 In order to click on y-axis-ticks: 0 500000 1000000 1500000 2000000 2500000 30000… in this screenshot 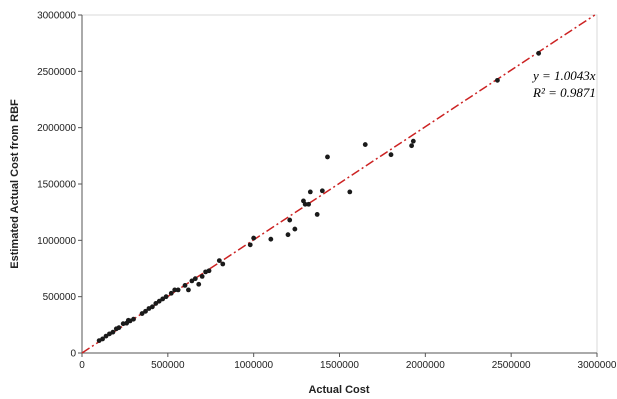, I will do `click(59, 185)`.